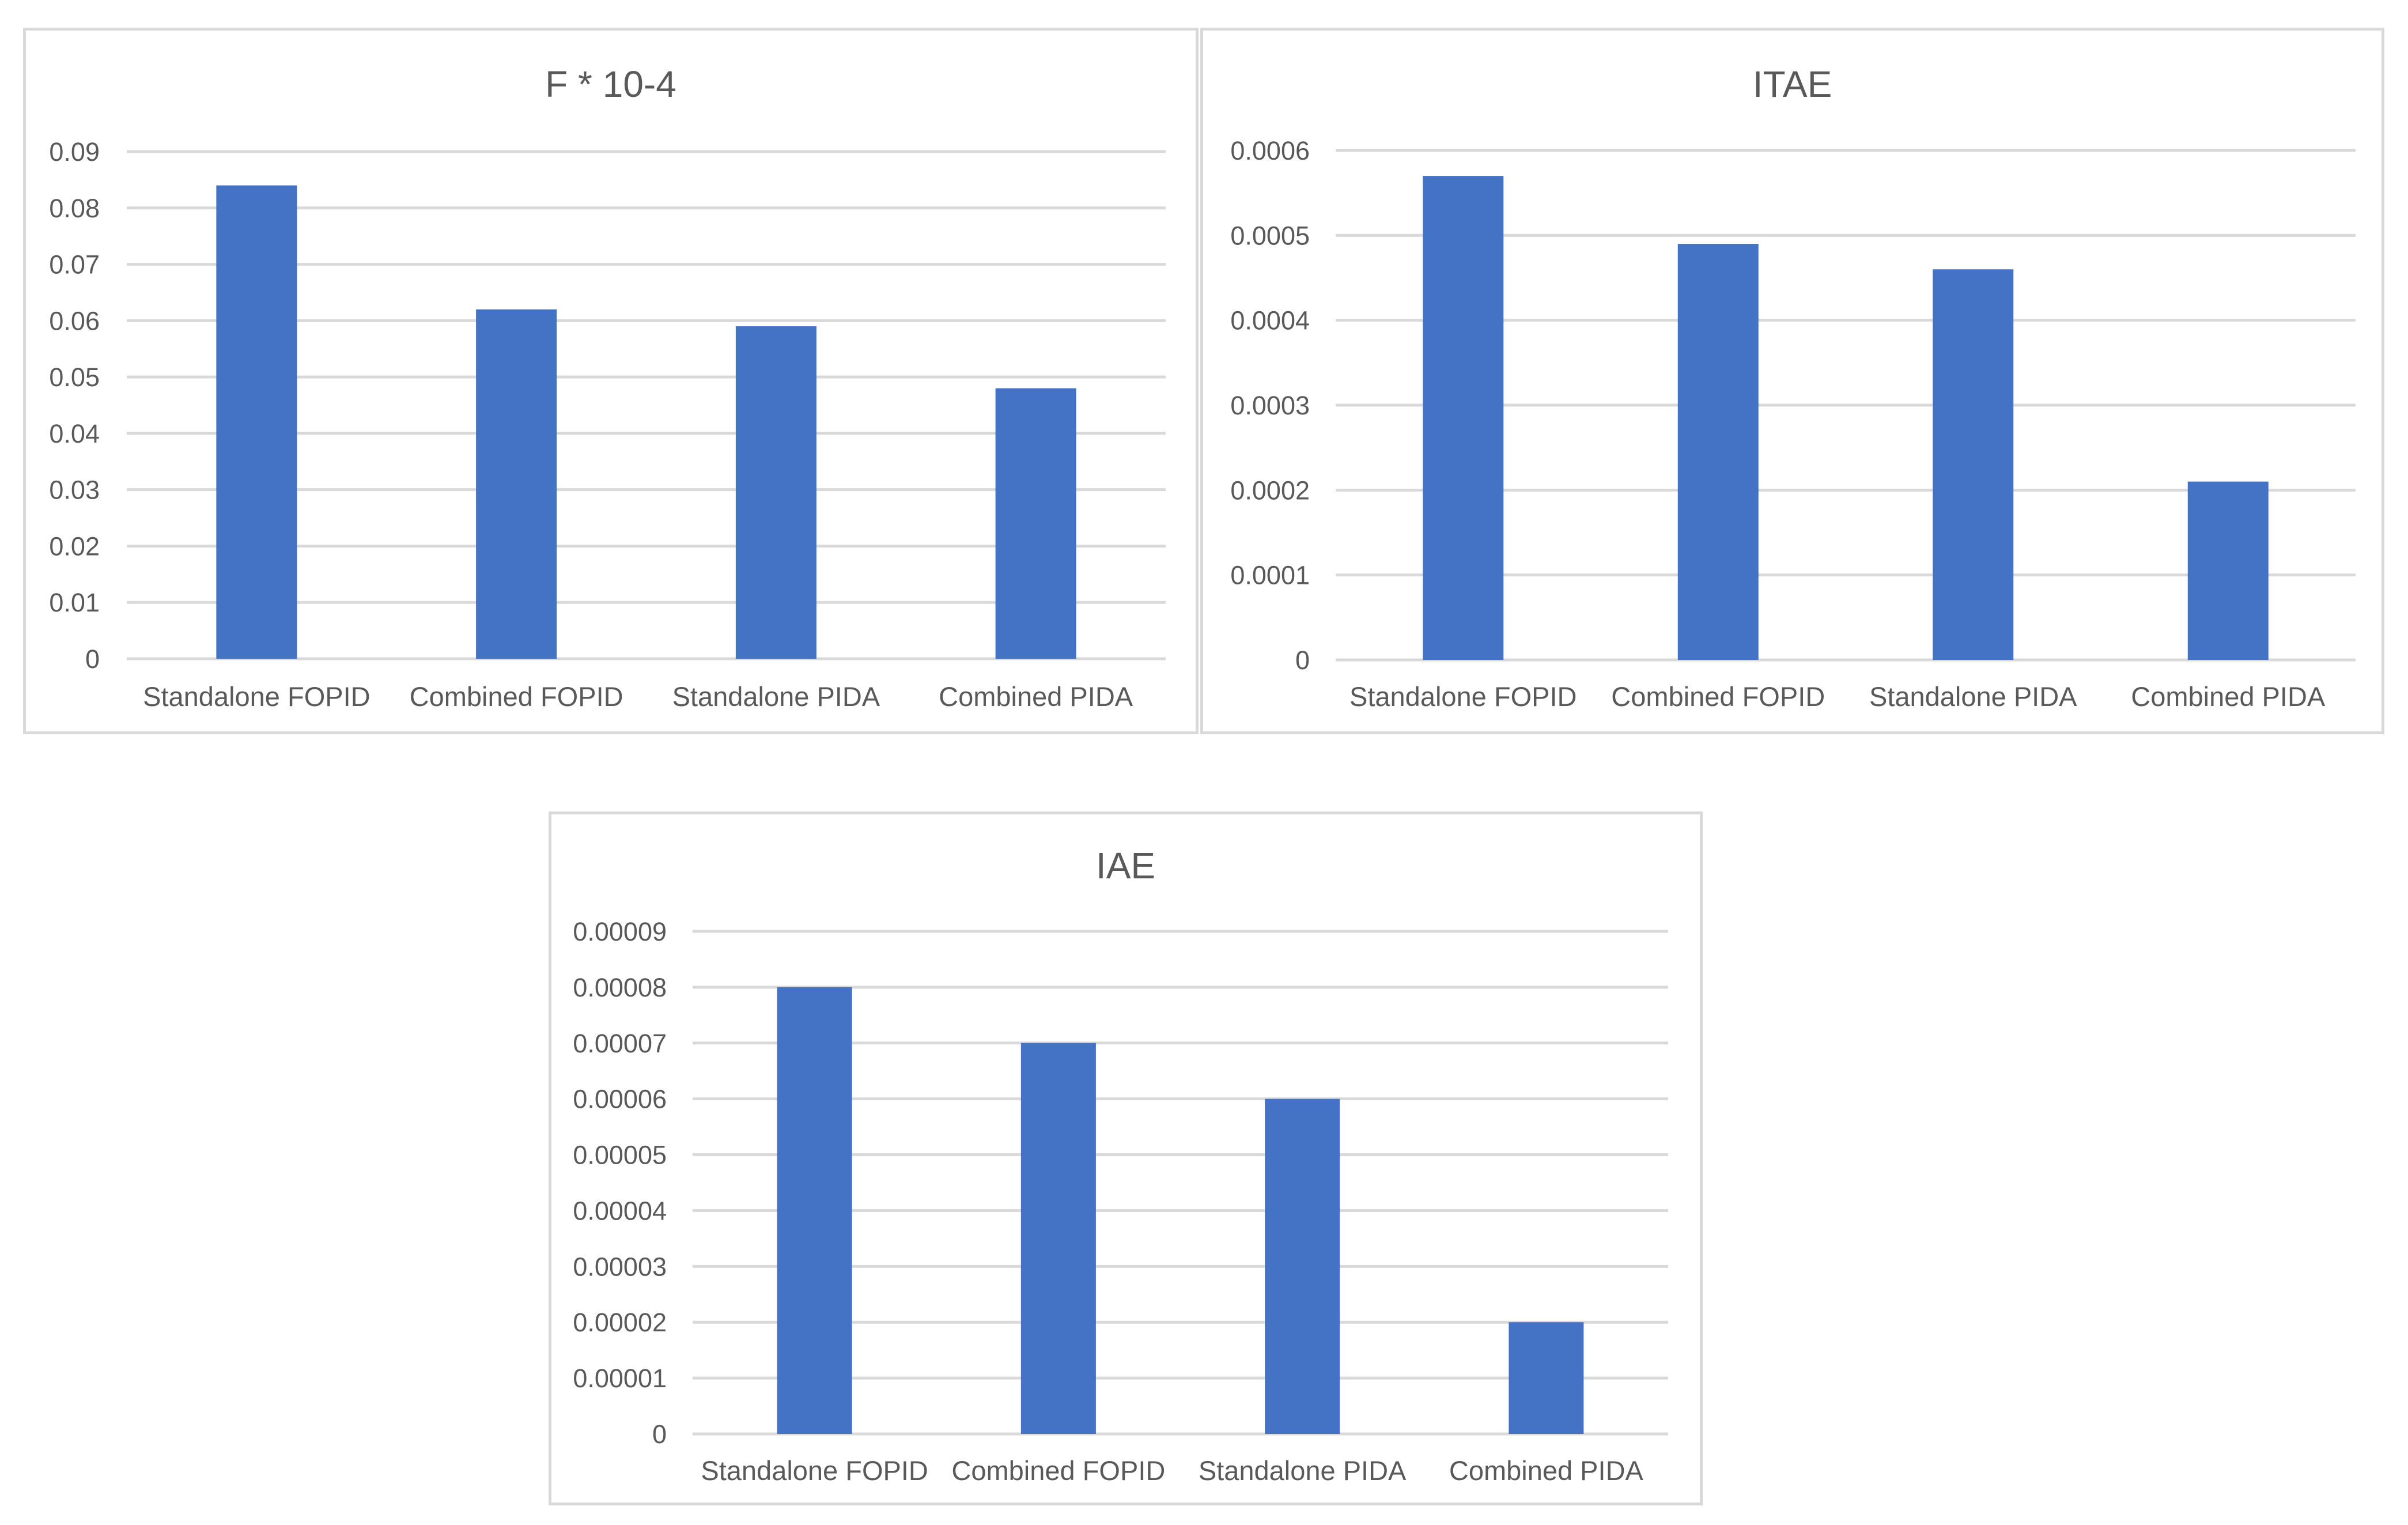  I want to click on y-tick-label: 0.07, so click(74, 265).